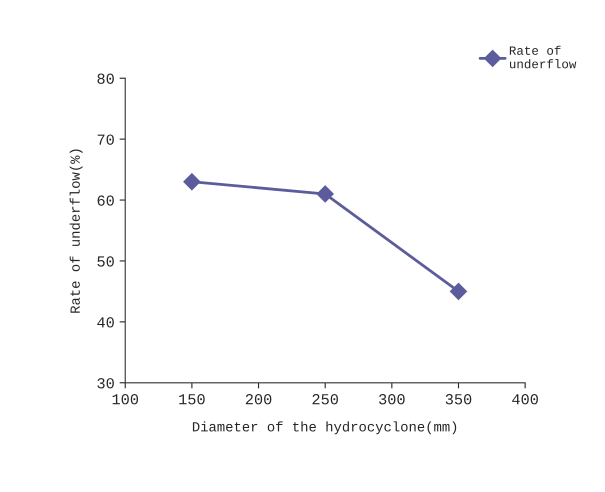 This screenshot has width=605, height=492. I want to click on x-axis-title: Diameter of the hydrocyclone(mm), so click(324, 427).